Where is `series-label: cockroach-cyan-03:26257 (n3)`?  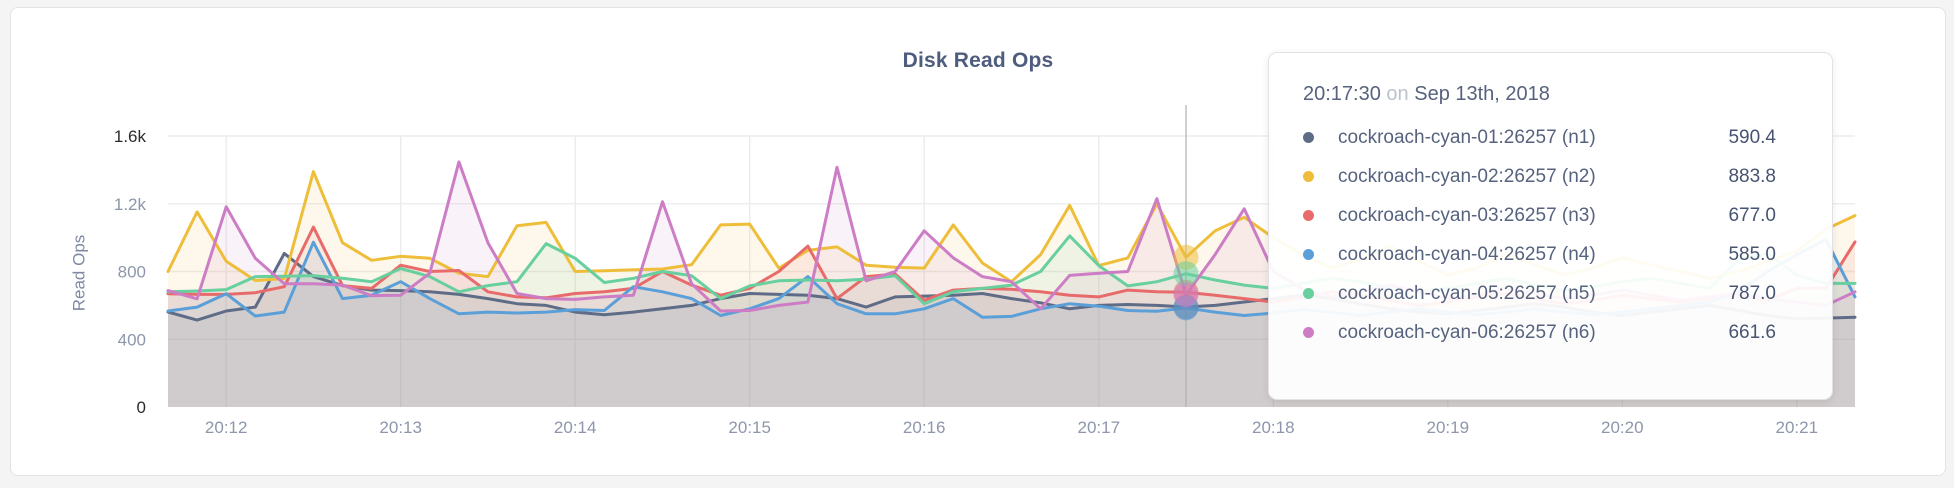 series-label: cockroach-cyan-03:26257 (n3) is located at coordinates (1467, 215).